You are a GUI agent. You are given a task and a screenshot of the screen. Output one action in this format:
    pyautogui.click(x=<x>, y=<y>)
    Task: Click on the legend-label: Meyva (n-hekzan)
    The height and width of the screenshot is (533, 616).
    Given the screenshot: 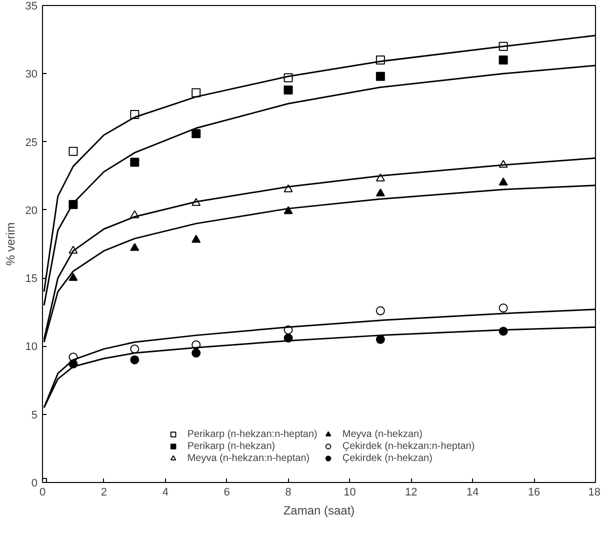 What is the action you would take?
    pyautogui.click(x=382, y=434)
    